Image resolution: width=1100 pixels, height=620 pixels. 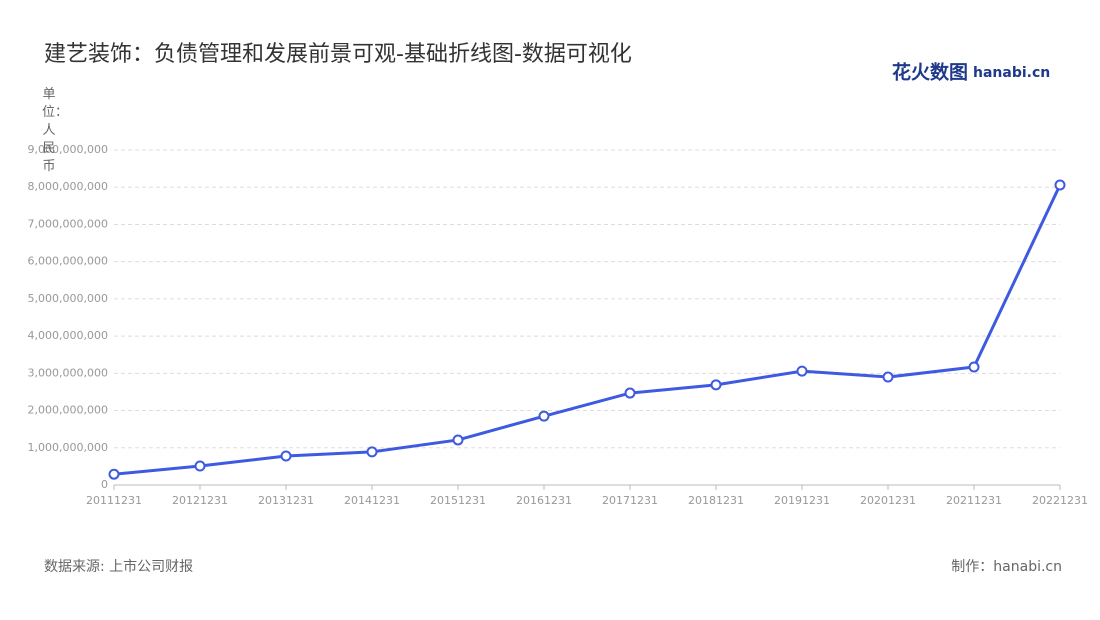 What do you see at coordinates (286, 500) in the screenshot?
I see `x-tick-label: 20131231` at bounding box center [286, 500].